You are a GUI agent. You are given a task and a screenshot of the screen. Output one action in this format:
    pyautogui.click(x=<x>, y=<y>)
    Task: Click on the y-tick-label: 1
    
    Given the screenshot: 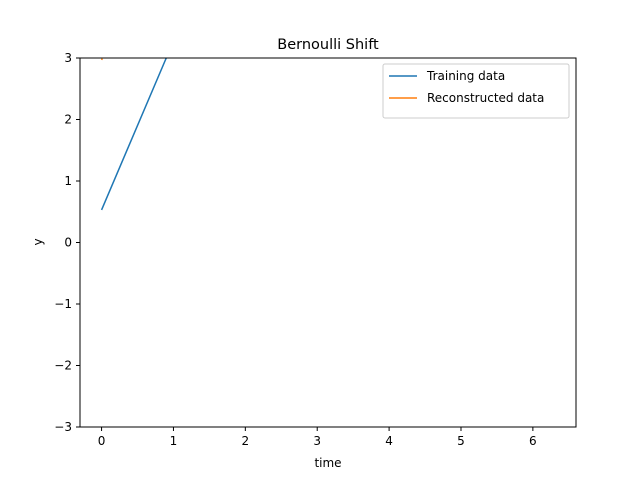 What is the action you would take?
    pyautogui.click(x=68, y=181)
    